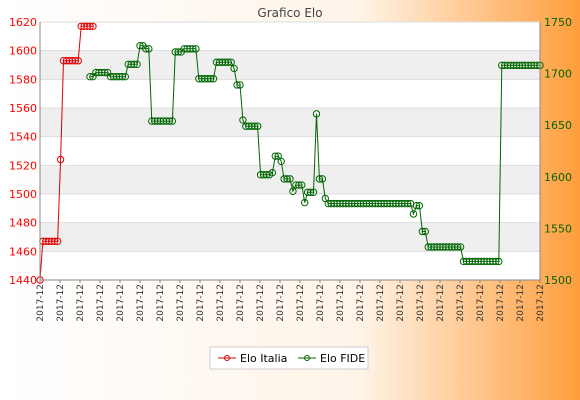 This screenshot has width=580, height=400. What do you see at coordinates (558, 22) in the screenshot?
I see `right-tick-label: 1750` at bounding box center [558, 22].